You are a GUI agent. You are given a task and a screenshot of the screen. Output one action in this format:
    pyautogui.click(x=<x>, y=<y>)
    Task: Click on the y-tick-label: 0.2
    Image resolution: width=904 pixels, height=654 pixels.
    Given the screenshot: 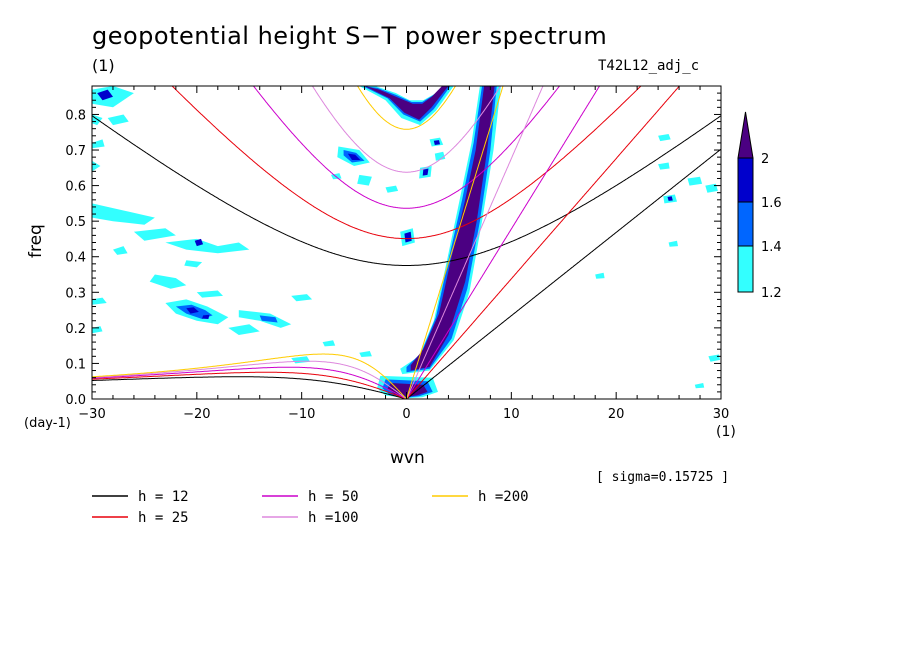 What is the action you would take?
    pyautogui.click(x=75, y=329)
    